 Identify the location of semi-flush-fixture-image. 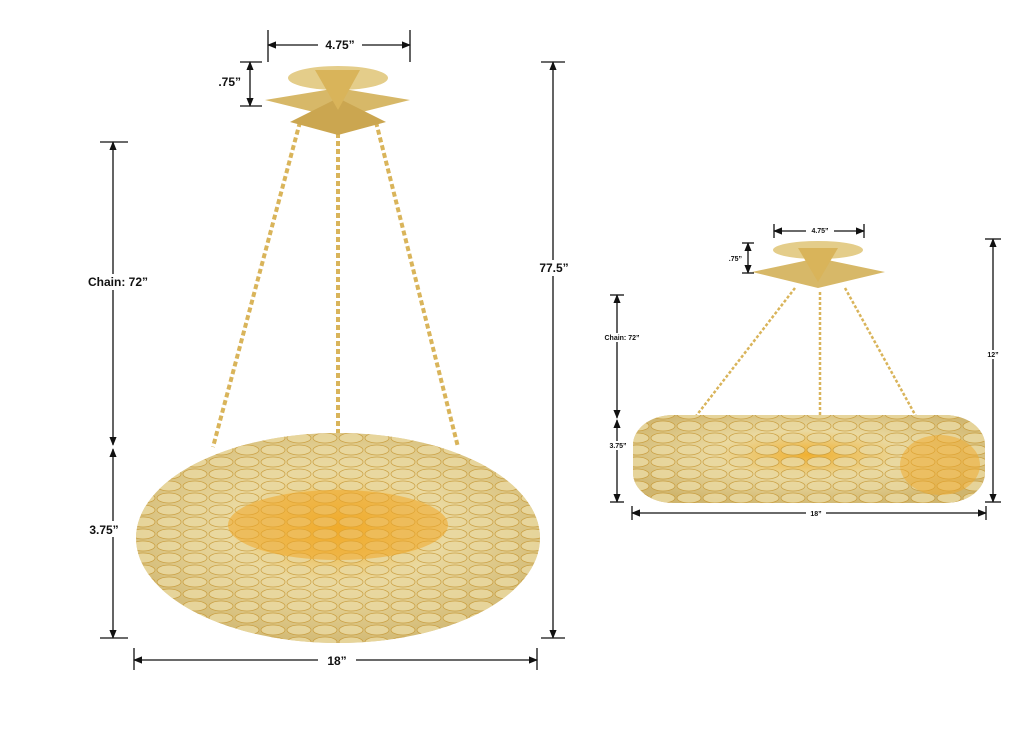
(809, 372).